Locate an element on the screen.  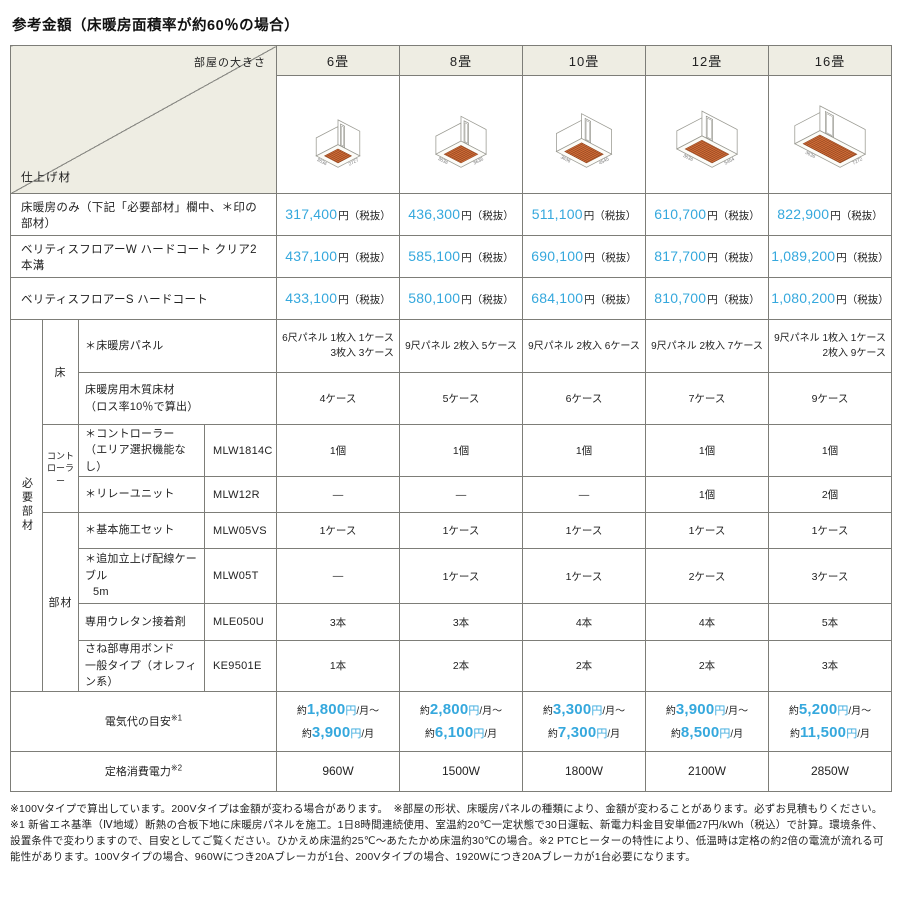
price-cell: 437,100円（税抜） is located at coordinates (338, 256).